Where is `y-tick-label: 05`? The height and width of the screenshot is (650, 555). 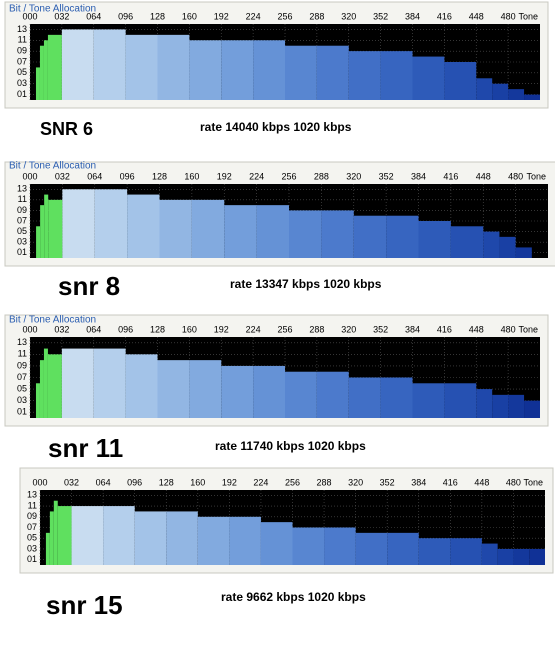
y-tick-label: 05 is located at coordinates (22, 72).